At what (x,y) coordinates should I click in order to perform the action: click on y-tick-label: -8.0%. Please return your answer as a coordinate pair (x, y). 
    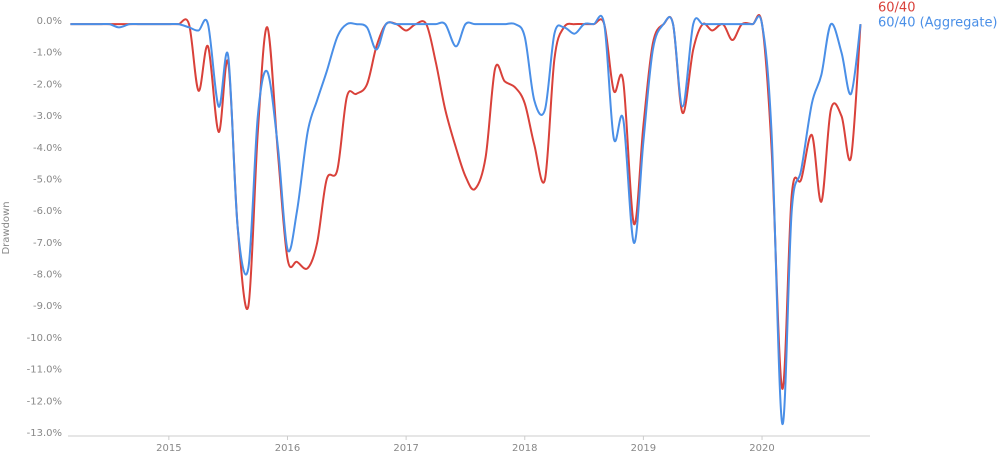
    Looking at the image, I should click on (47, 275).